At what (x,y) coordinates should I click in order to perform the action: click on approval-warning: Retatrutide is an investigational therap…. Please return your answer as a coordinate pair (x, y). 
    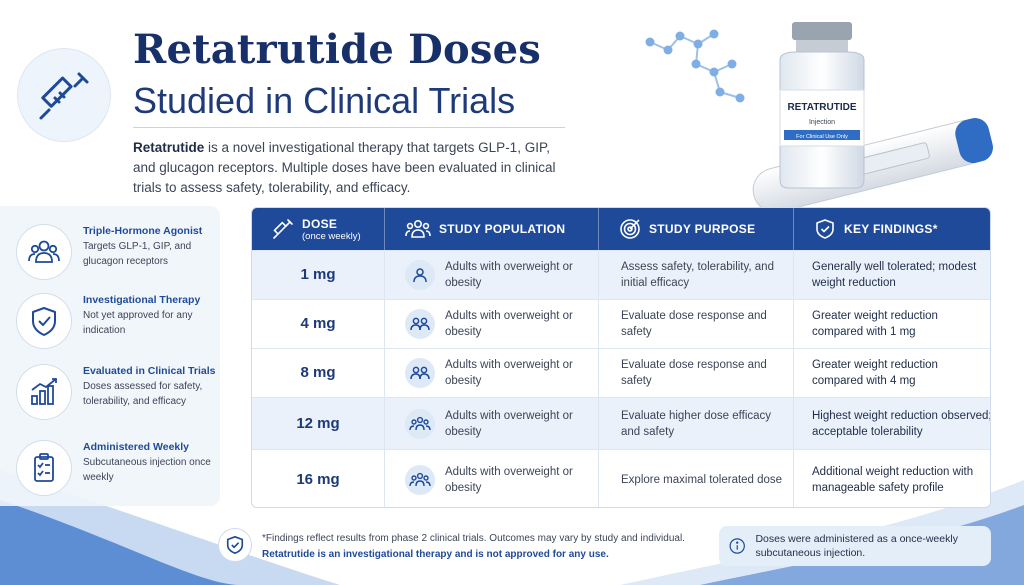
    Looking at the image, I should click on (435, 554).